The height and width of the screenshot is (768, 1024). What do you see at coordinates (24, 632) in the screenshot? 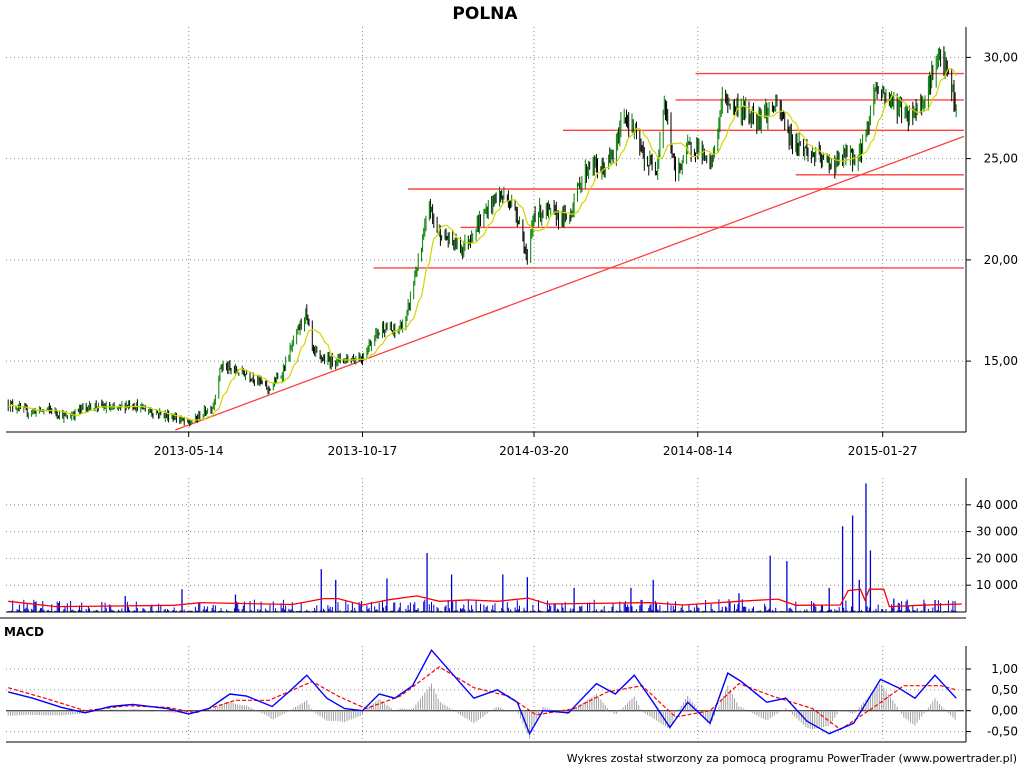
I see `macd-label: MACD` at bounding box center [24, 632].